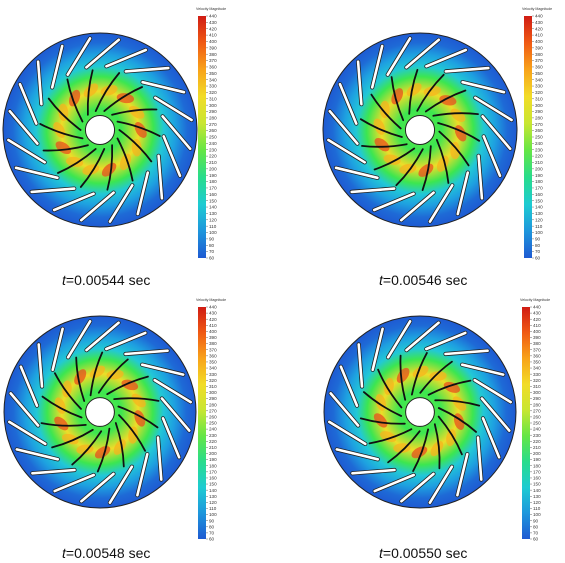  What do you see at coordinates (537, 337) in the screenshot?
I see `legend-tick-label: 390` at bounding box center [537, 337].